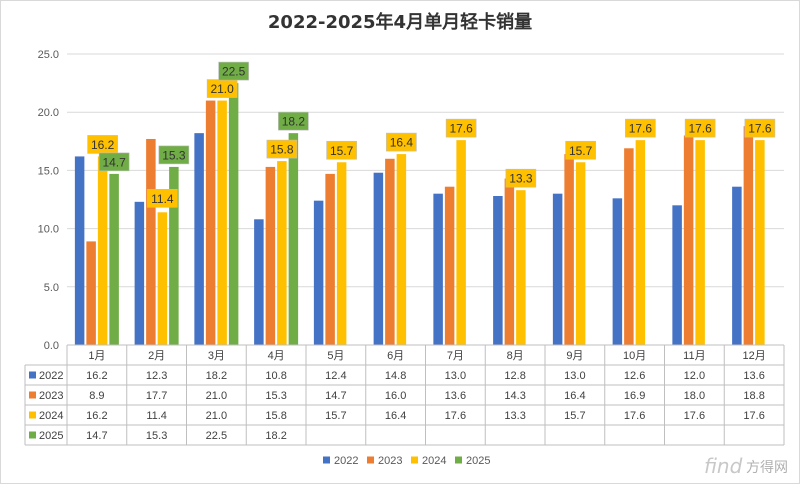  Describe the element at coordinates (335, 356) in the screenshot. I see `x-tick-label: 5月` at that location.